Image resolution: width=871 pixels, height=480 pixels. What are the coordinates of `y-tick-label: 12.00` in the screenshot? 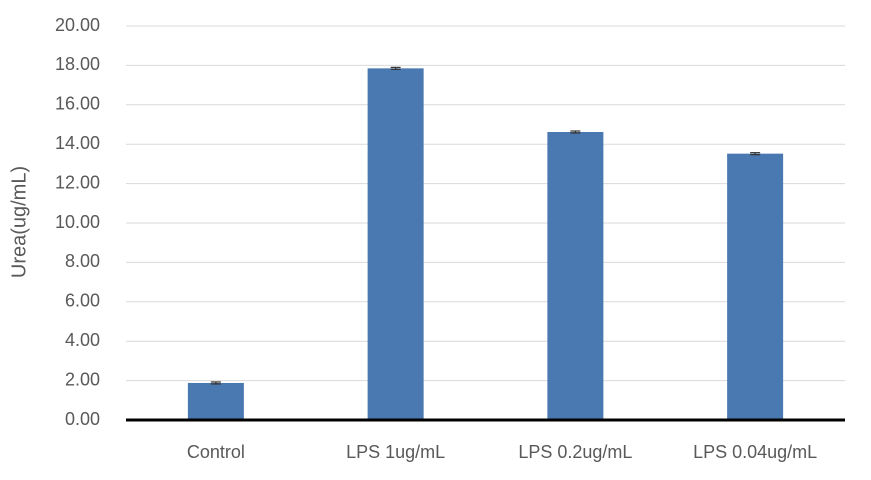 It's located at (77, 182).